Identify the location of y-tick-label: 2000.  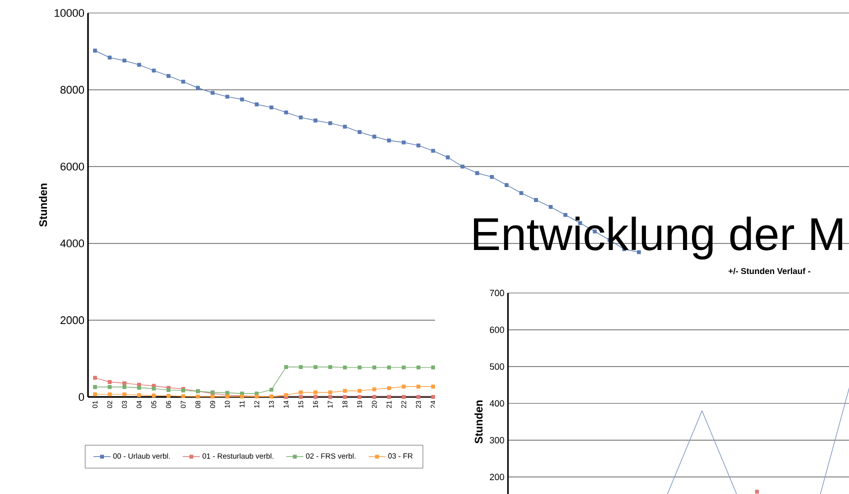
(72, 320).